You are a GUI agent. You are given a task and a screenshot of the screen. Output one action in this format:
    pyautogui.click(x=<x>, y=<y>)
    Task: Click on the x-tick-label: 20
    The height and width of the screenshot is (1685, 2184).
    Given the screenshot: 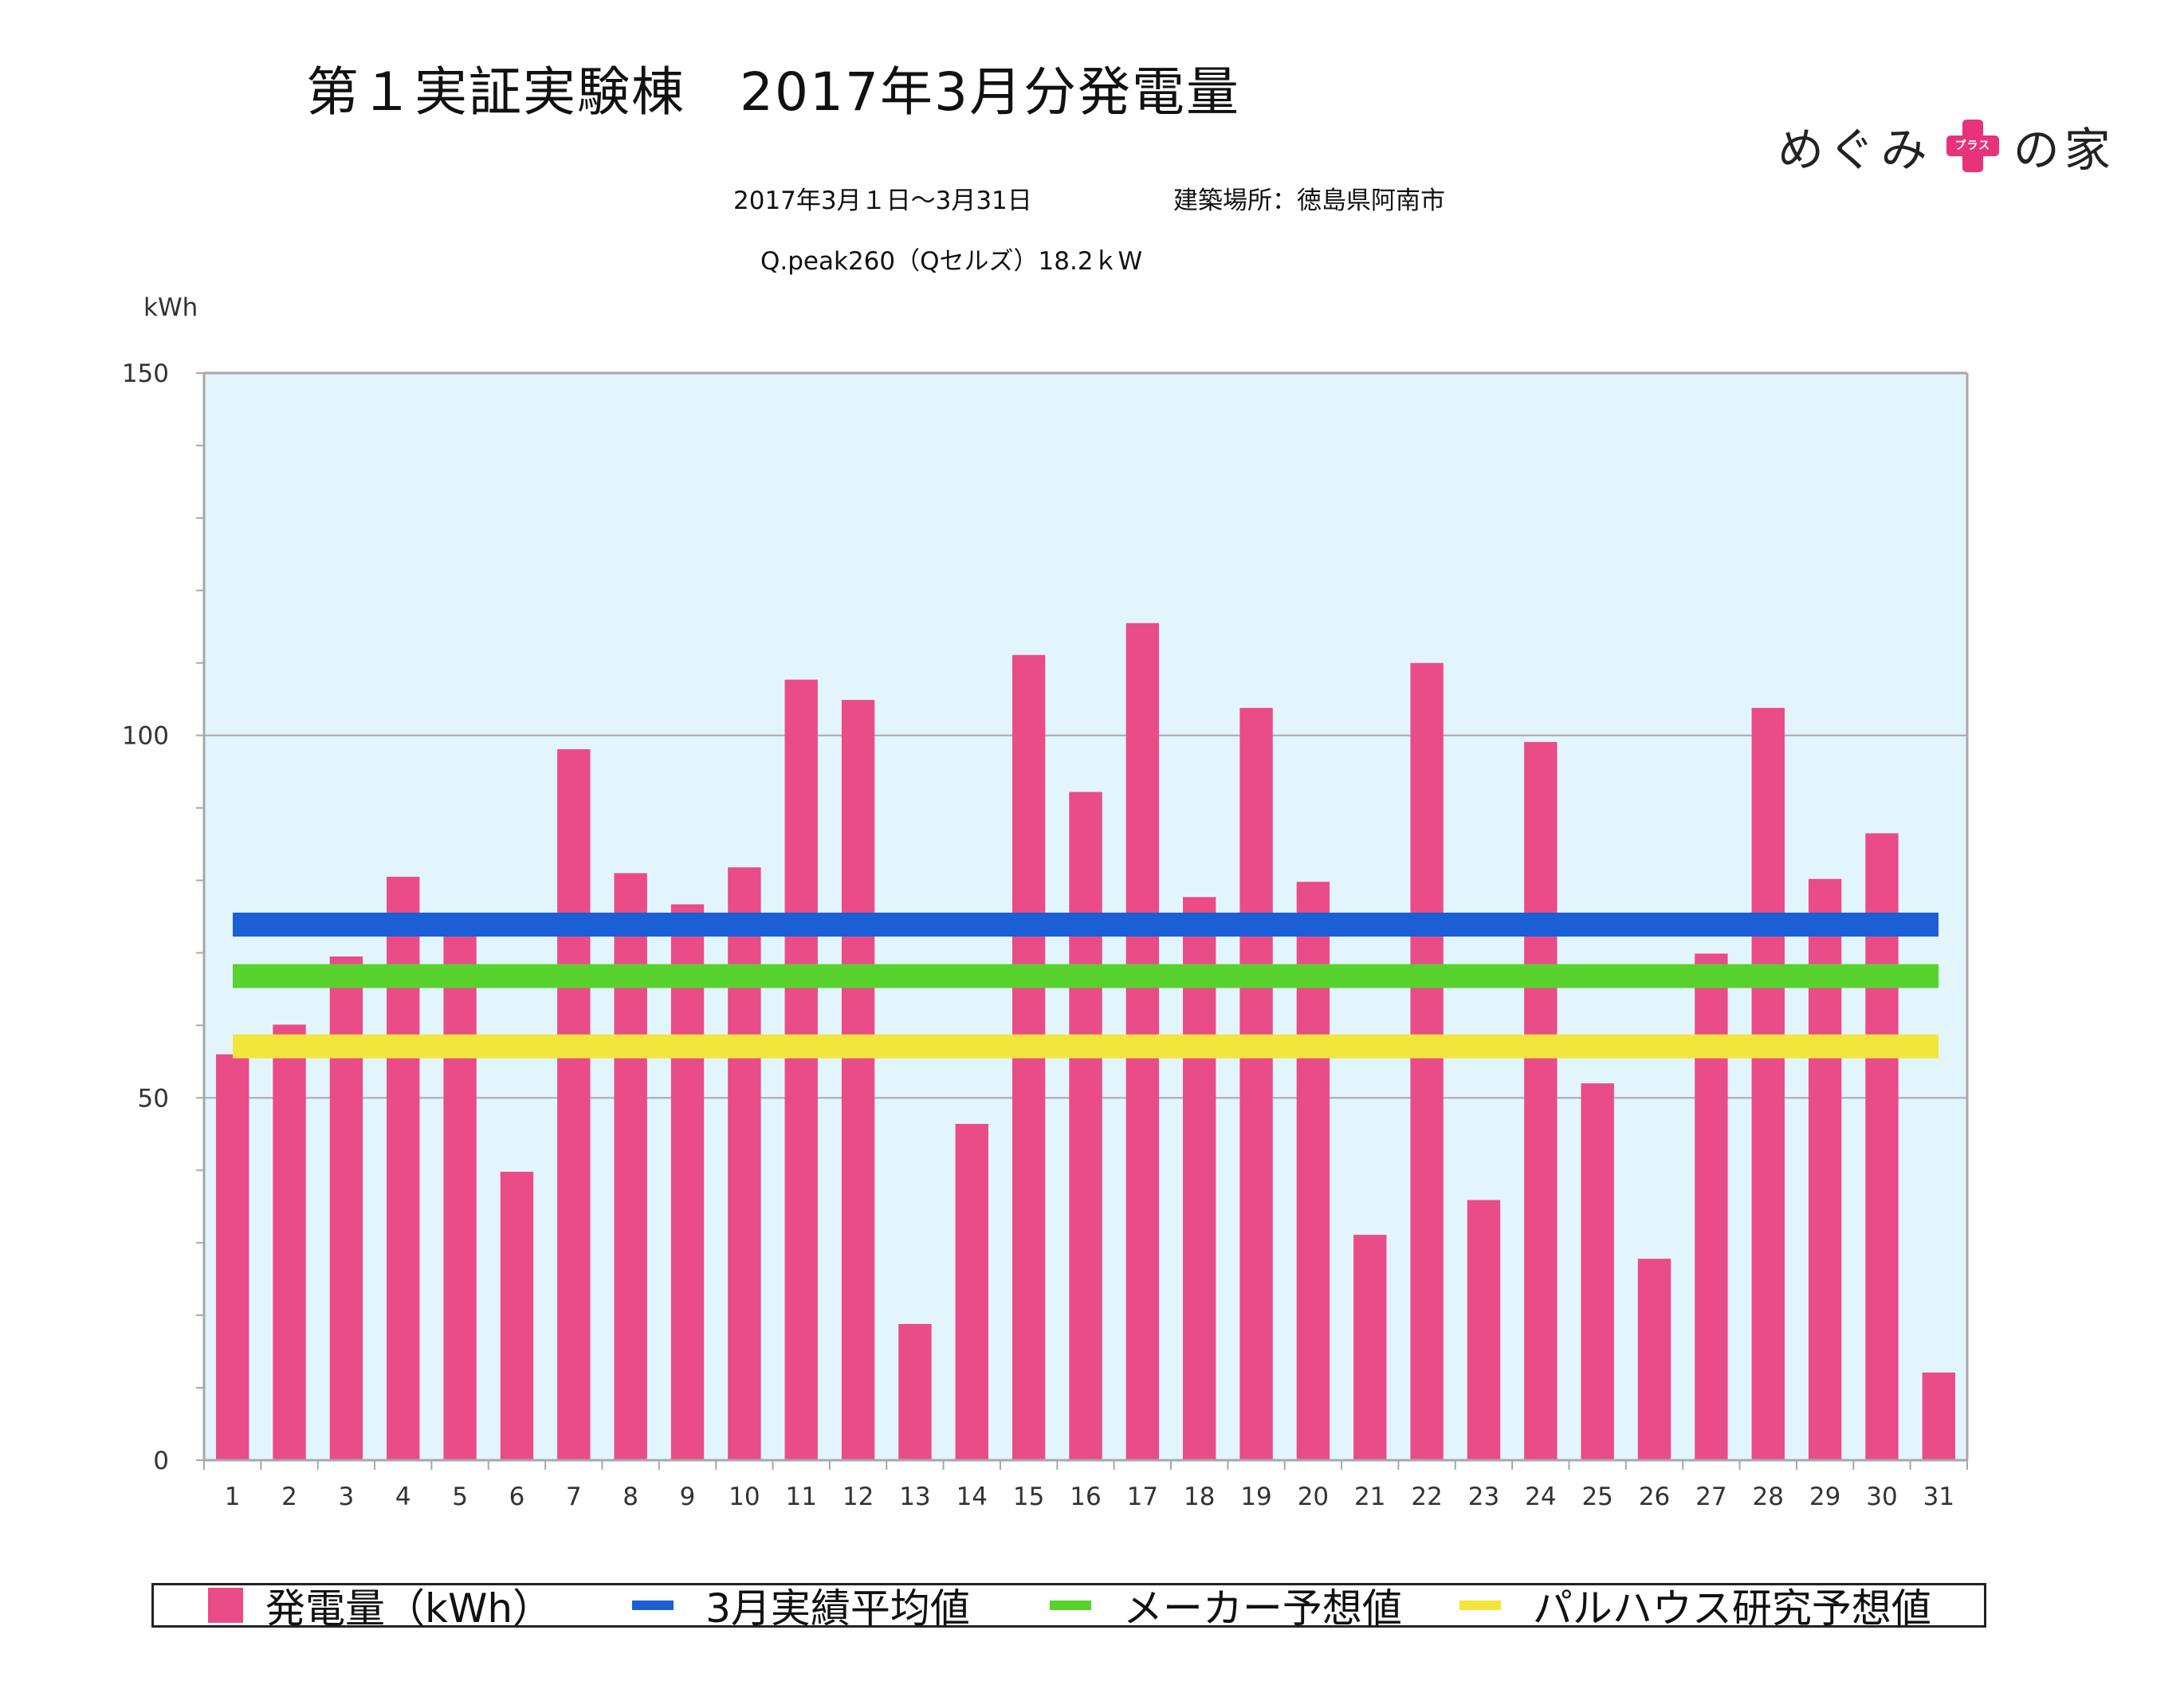 What is the action you would take?
    pyautogui.click(x=1313, y=1497)
    